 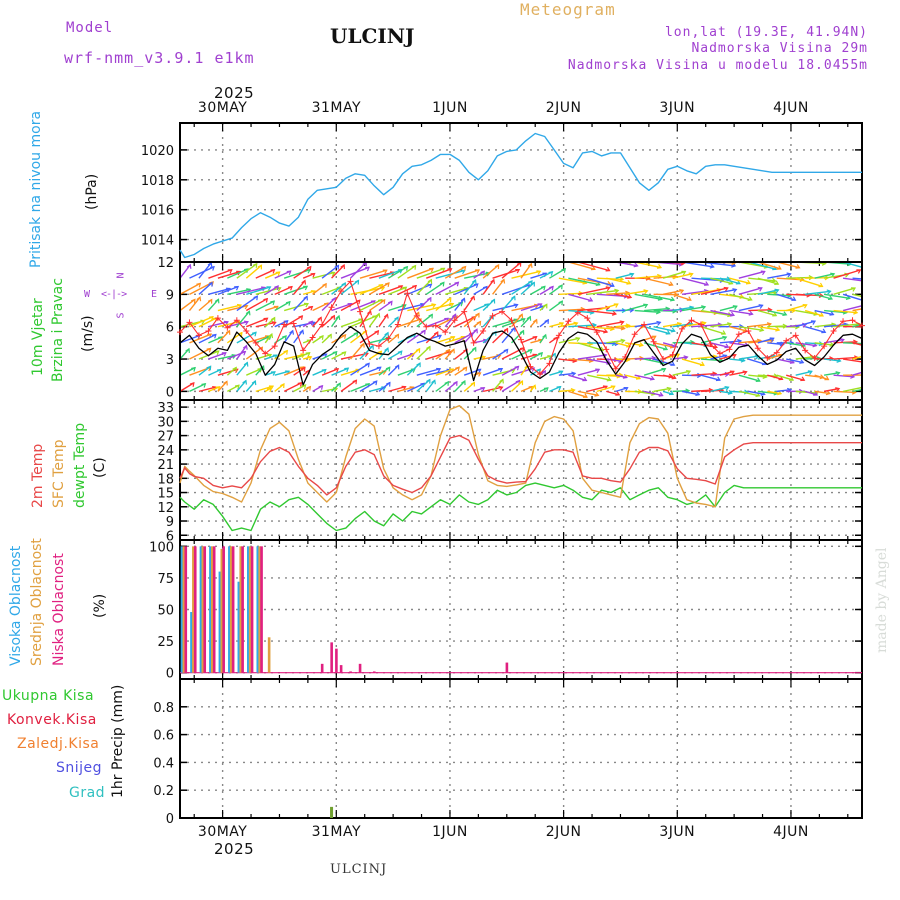 What do you see at coordinates (563, 832) in the screenshot?
I see `bottom-date-label: 2JUN` at bounding box center [563, 832].